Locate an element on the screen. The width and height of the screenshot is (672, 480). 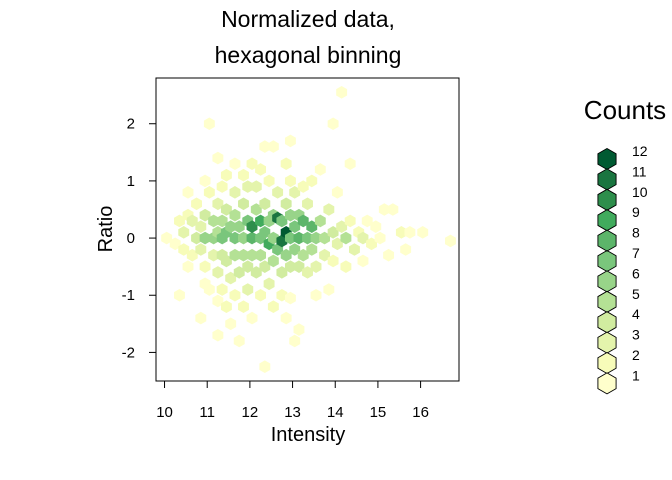
legend-label-2: 2 is located at coordinates (636, 355).